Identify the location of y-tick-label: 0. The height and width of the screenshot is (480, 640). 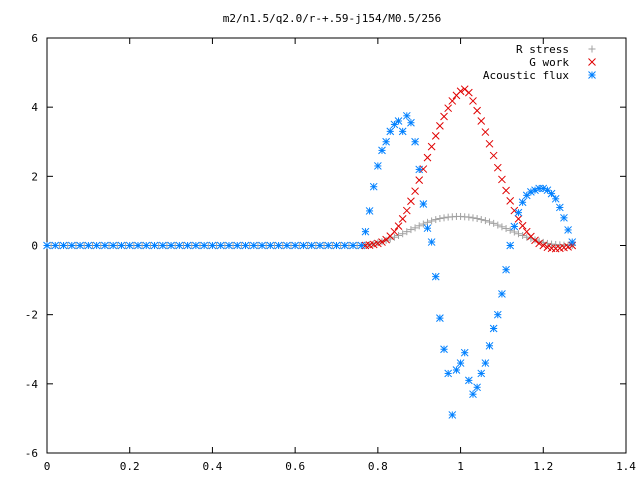
(34, 246).